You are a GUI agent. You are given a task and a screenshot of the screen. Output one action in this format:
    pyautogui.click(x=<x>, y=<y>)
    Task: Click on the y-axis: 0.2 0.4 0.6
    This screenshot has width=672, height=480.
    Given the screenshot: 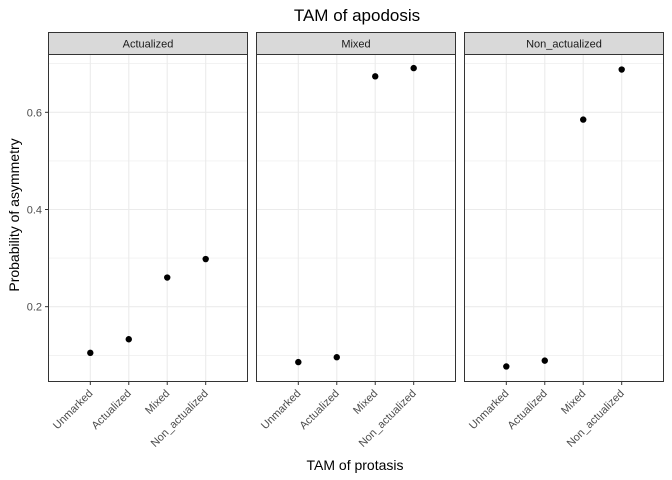 What is the action you would take?
    pyautogui.click(x=37, y=210)
    